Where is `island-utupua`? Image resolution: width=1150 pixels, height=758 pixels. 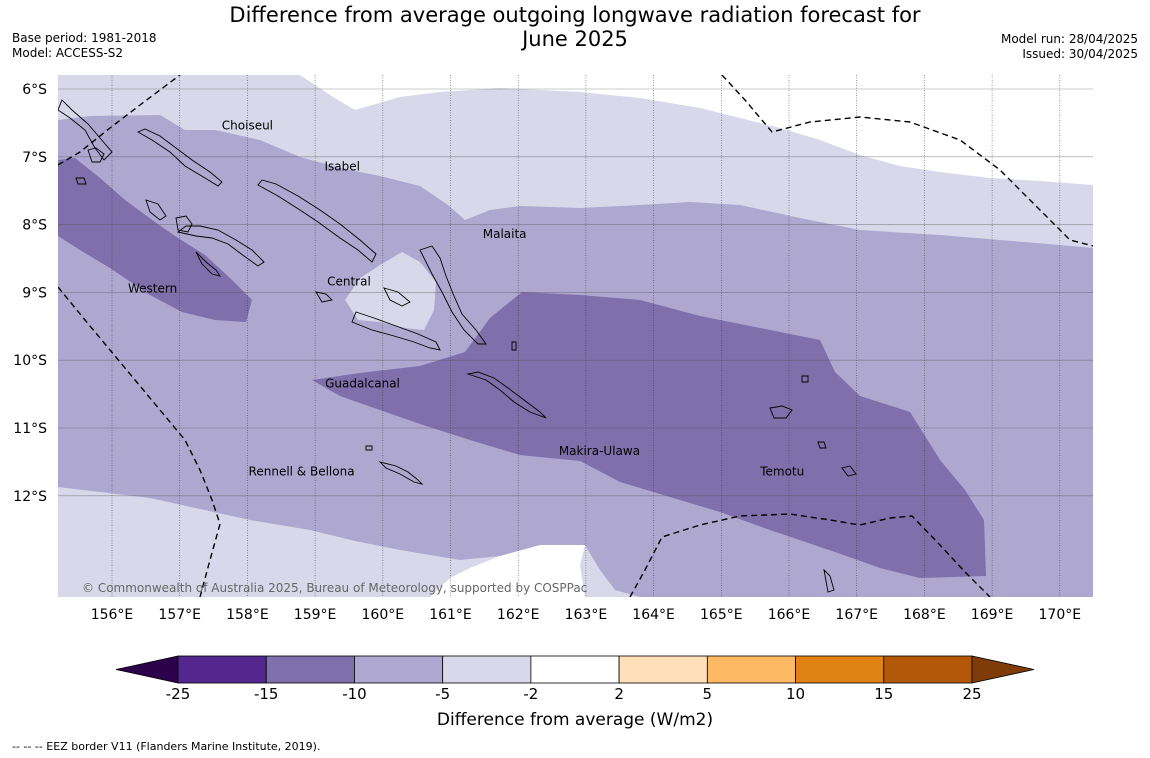 island-utupua is located at coordinates (849, 471).